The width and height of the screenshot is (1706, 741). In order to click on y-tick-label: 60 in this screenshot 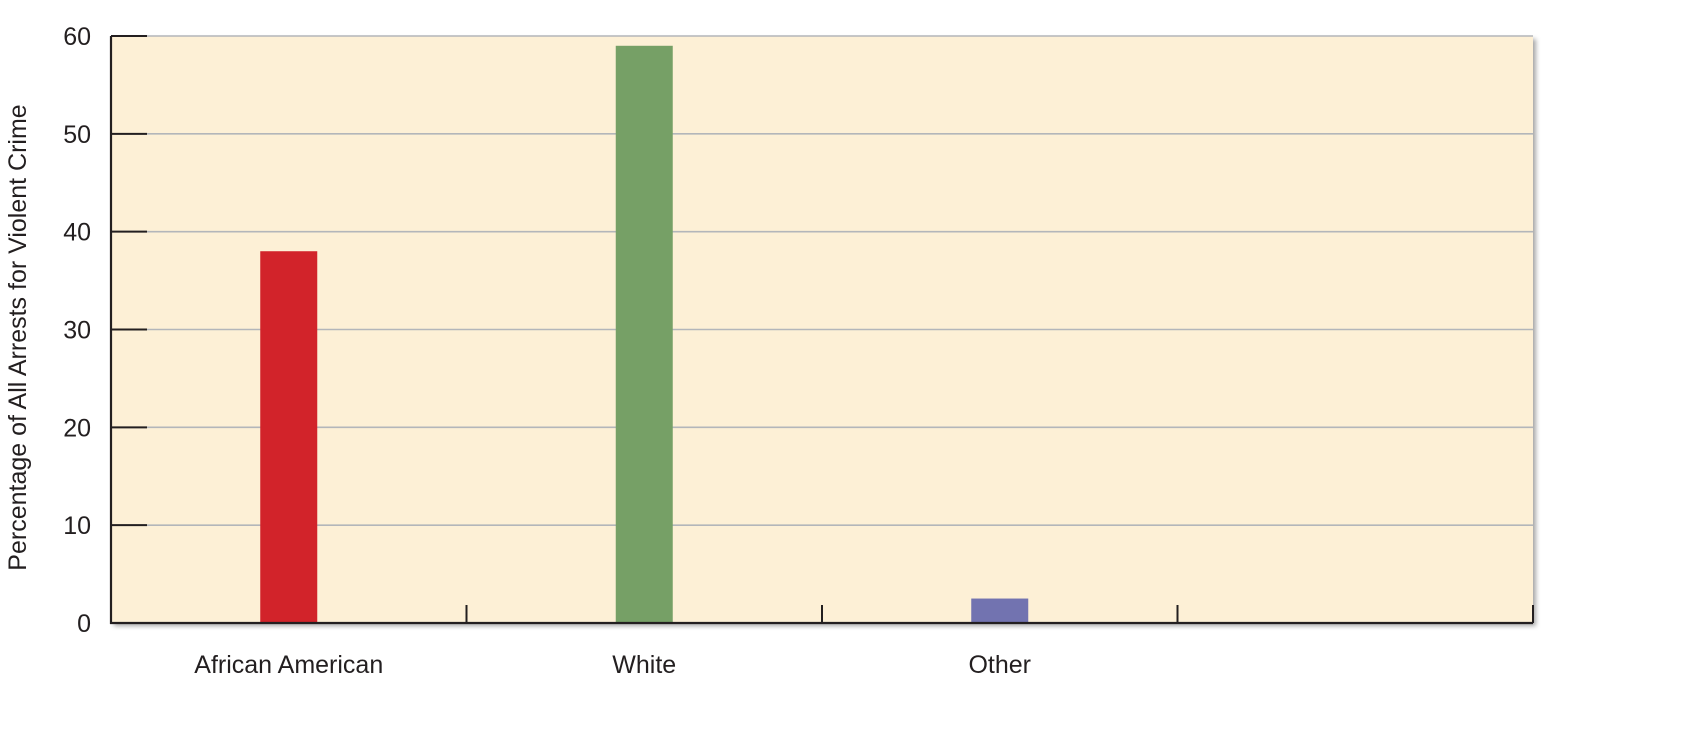, I will do `click(77, 37)`.